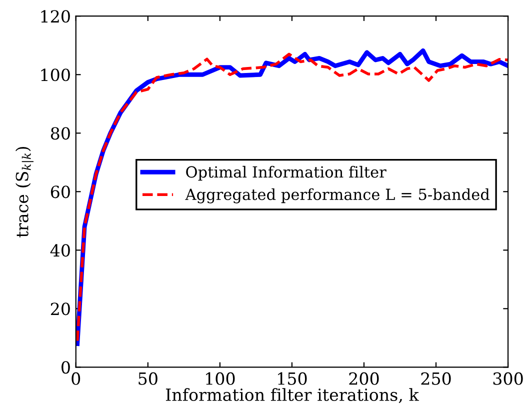  Describe the element at coordinates (66, 367) in the screenshot. I see `y-tick-label: 0` at that location.